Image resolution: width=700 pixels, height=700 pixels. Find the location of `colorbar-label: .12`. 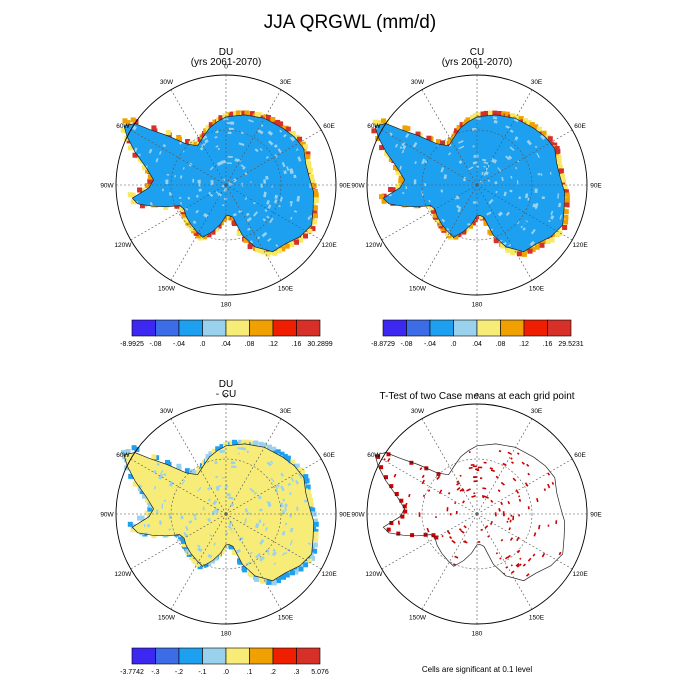

colorbar-label: .12 is located at coordinates (273, 344).